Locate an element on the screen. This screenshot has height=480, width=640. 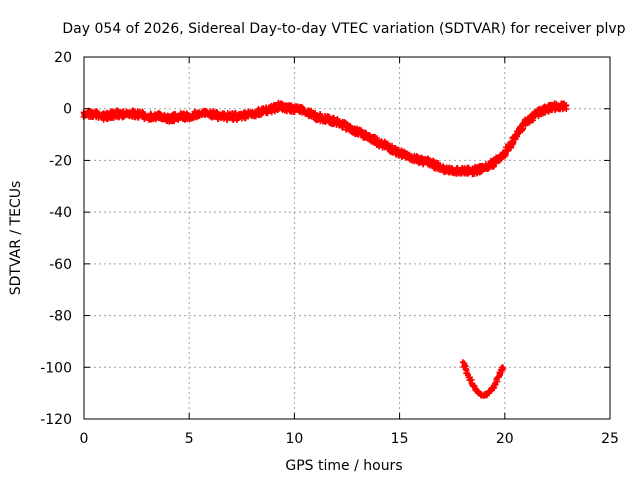
y-tick-label: -100 is located at coordinates (56, 368).